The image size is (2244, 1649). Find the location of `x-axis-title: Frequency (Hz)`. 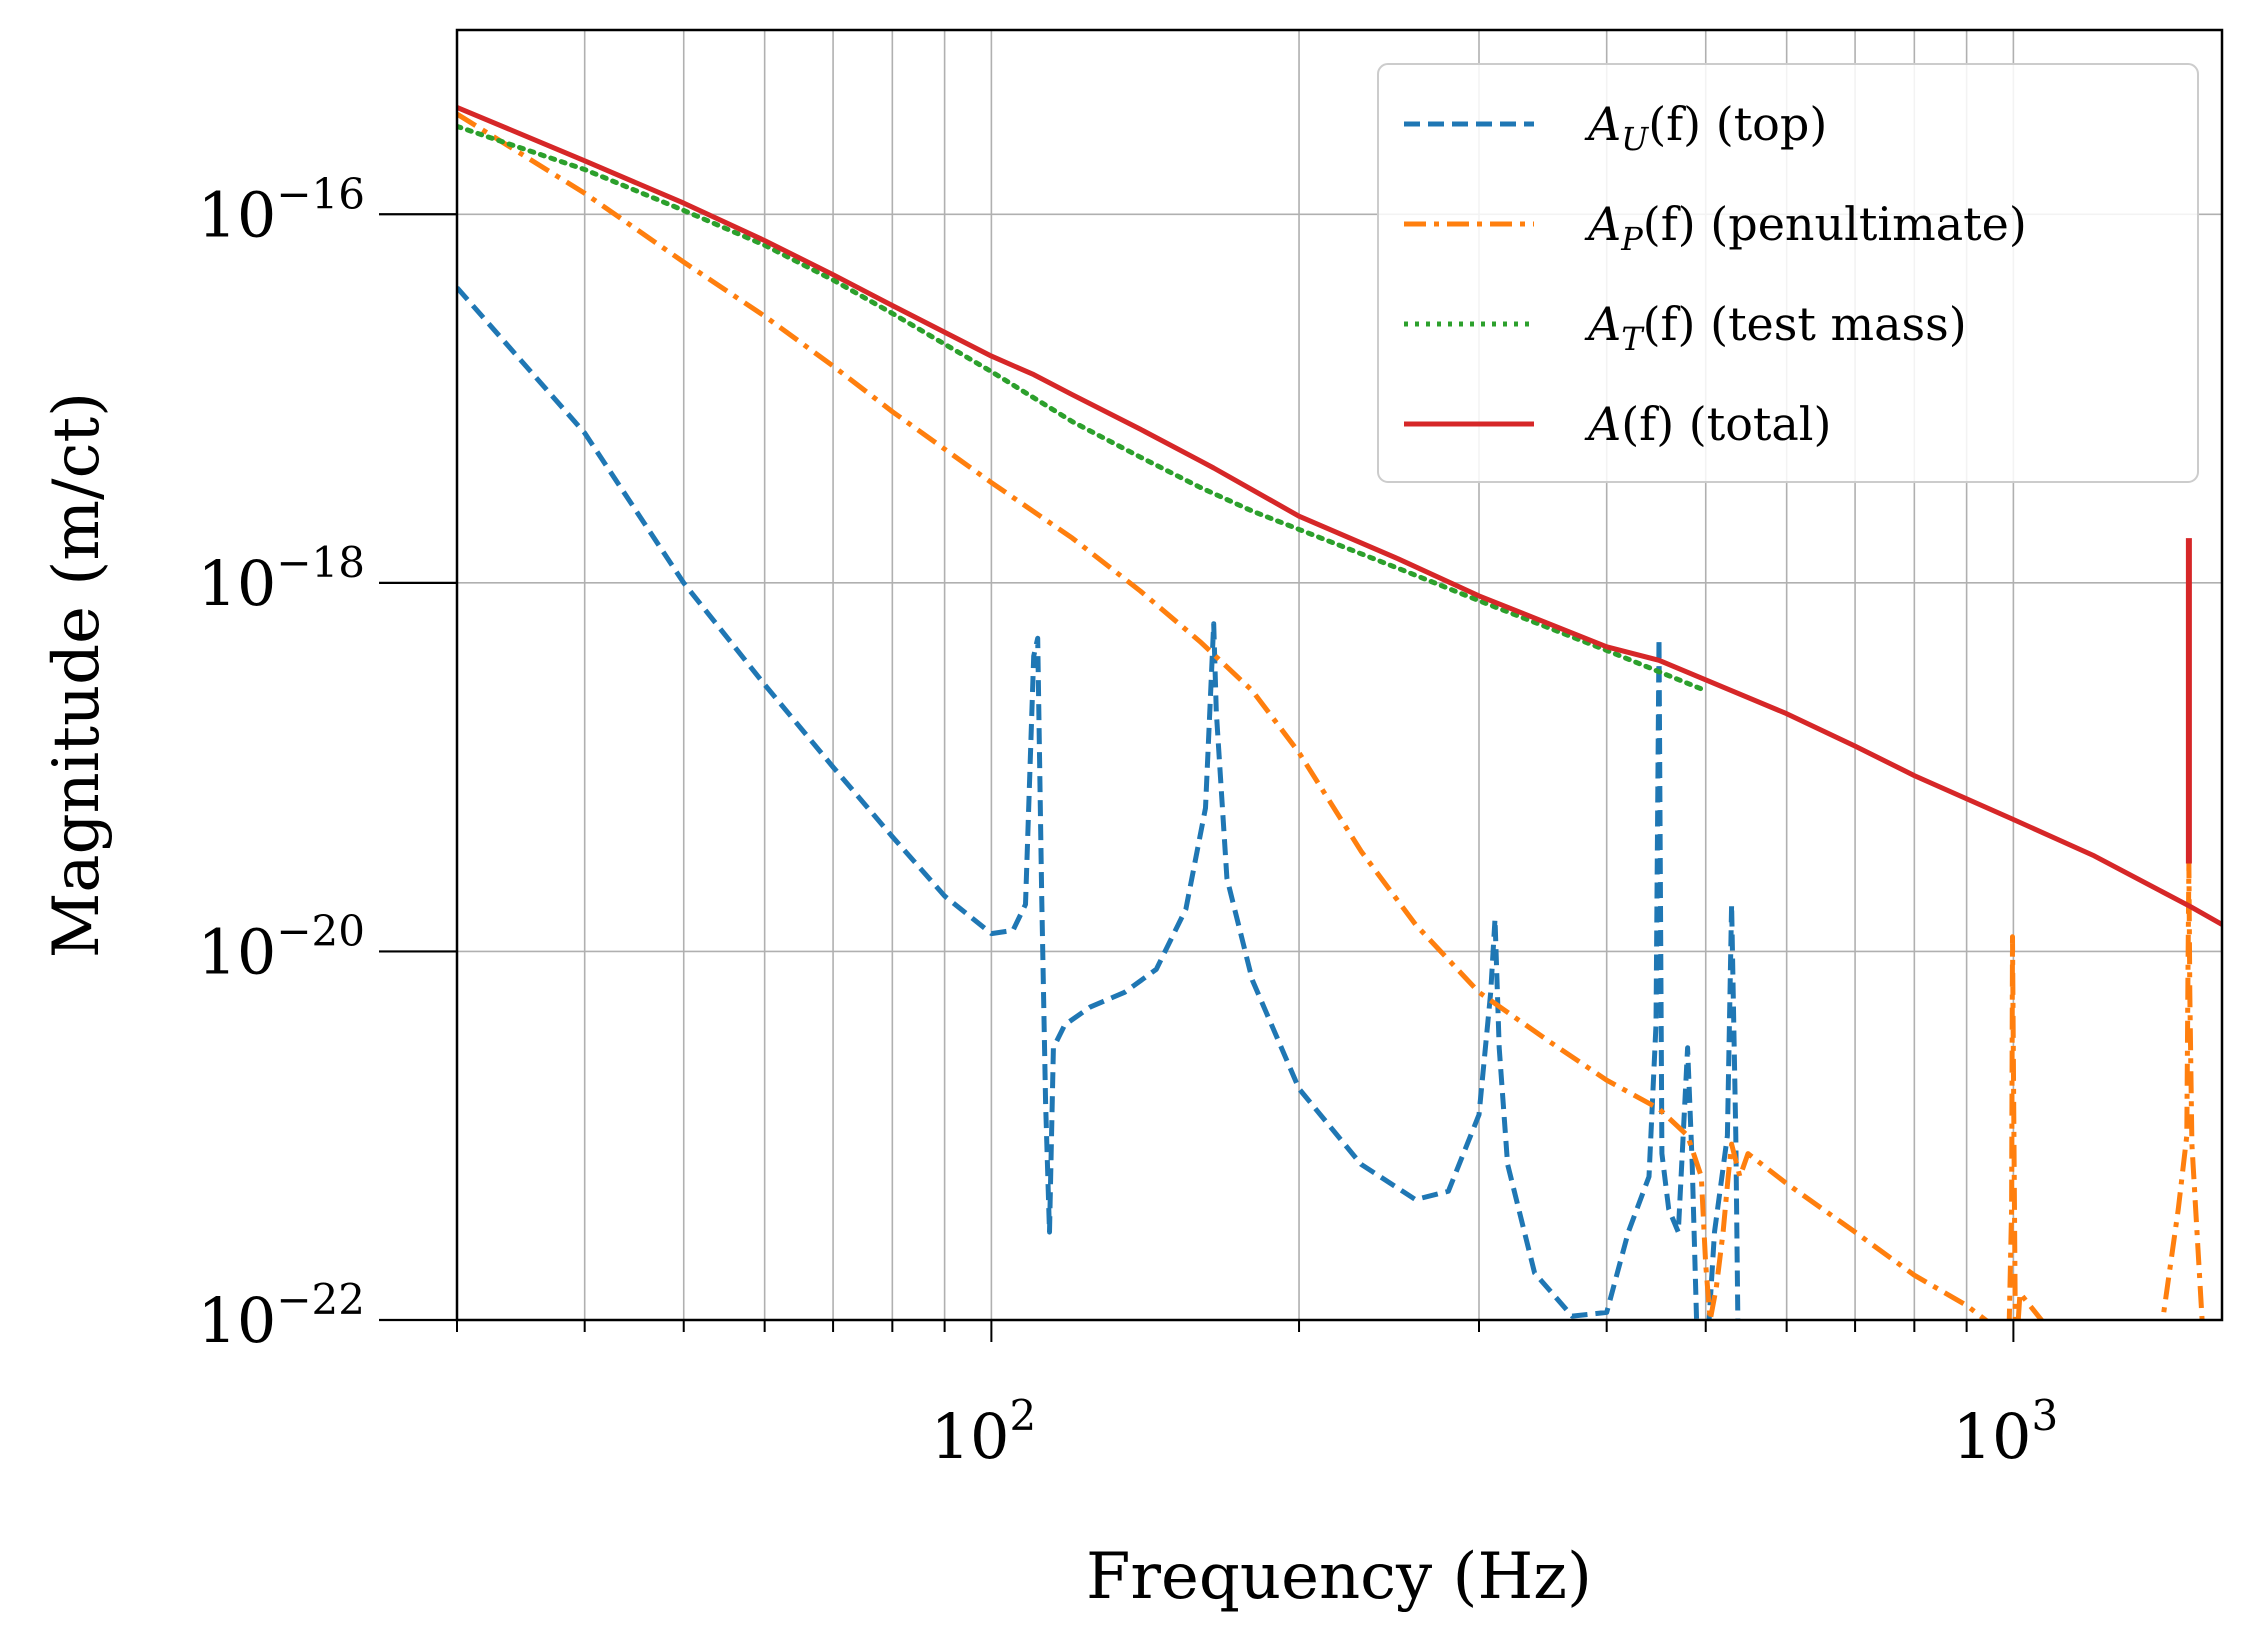

x-axis-title: Frequency (Hz) is located at coordinates (1339, 1577).